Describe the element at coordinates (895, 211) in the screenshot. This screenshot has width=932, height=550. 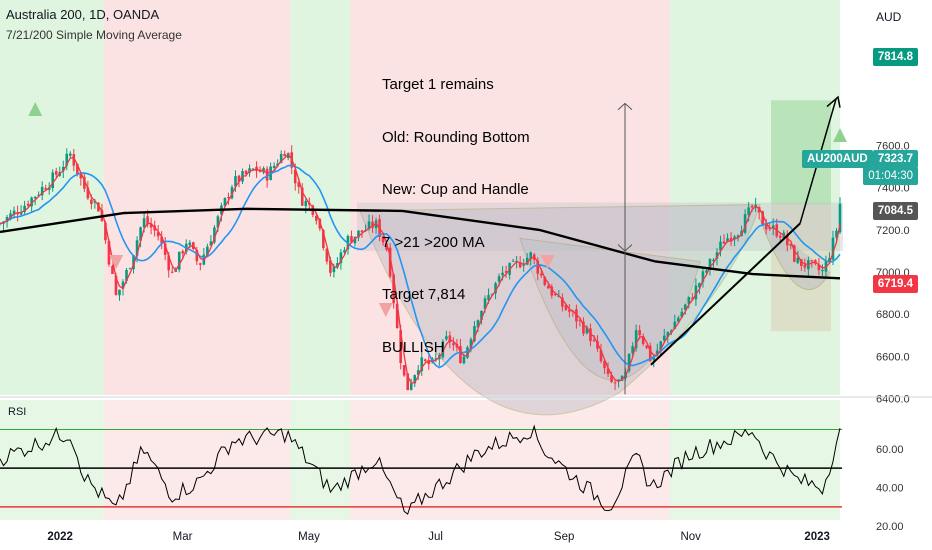
I see `ma200-price-tag: 7084.5` at that location.